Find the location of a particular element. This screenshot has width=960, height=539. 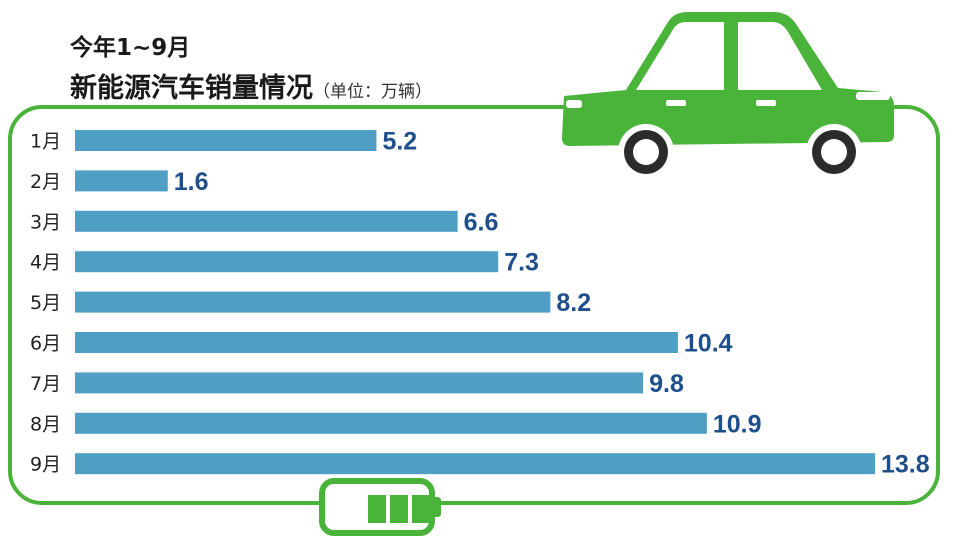

category-label: 3月 is located at coordinates (45, 222).